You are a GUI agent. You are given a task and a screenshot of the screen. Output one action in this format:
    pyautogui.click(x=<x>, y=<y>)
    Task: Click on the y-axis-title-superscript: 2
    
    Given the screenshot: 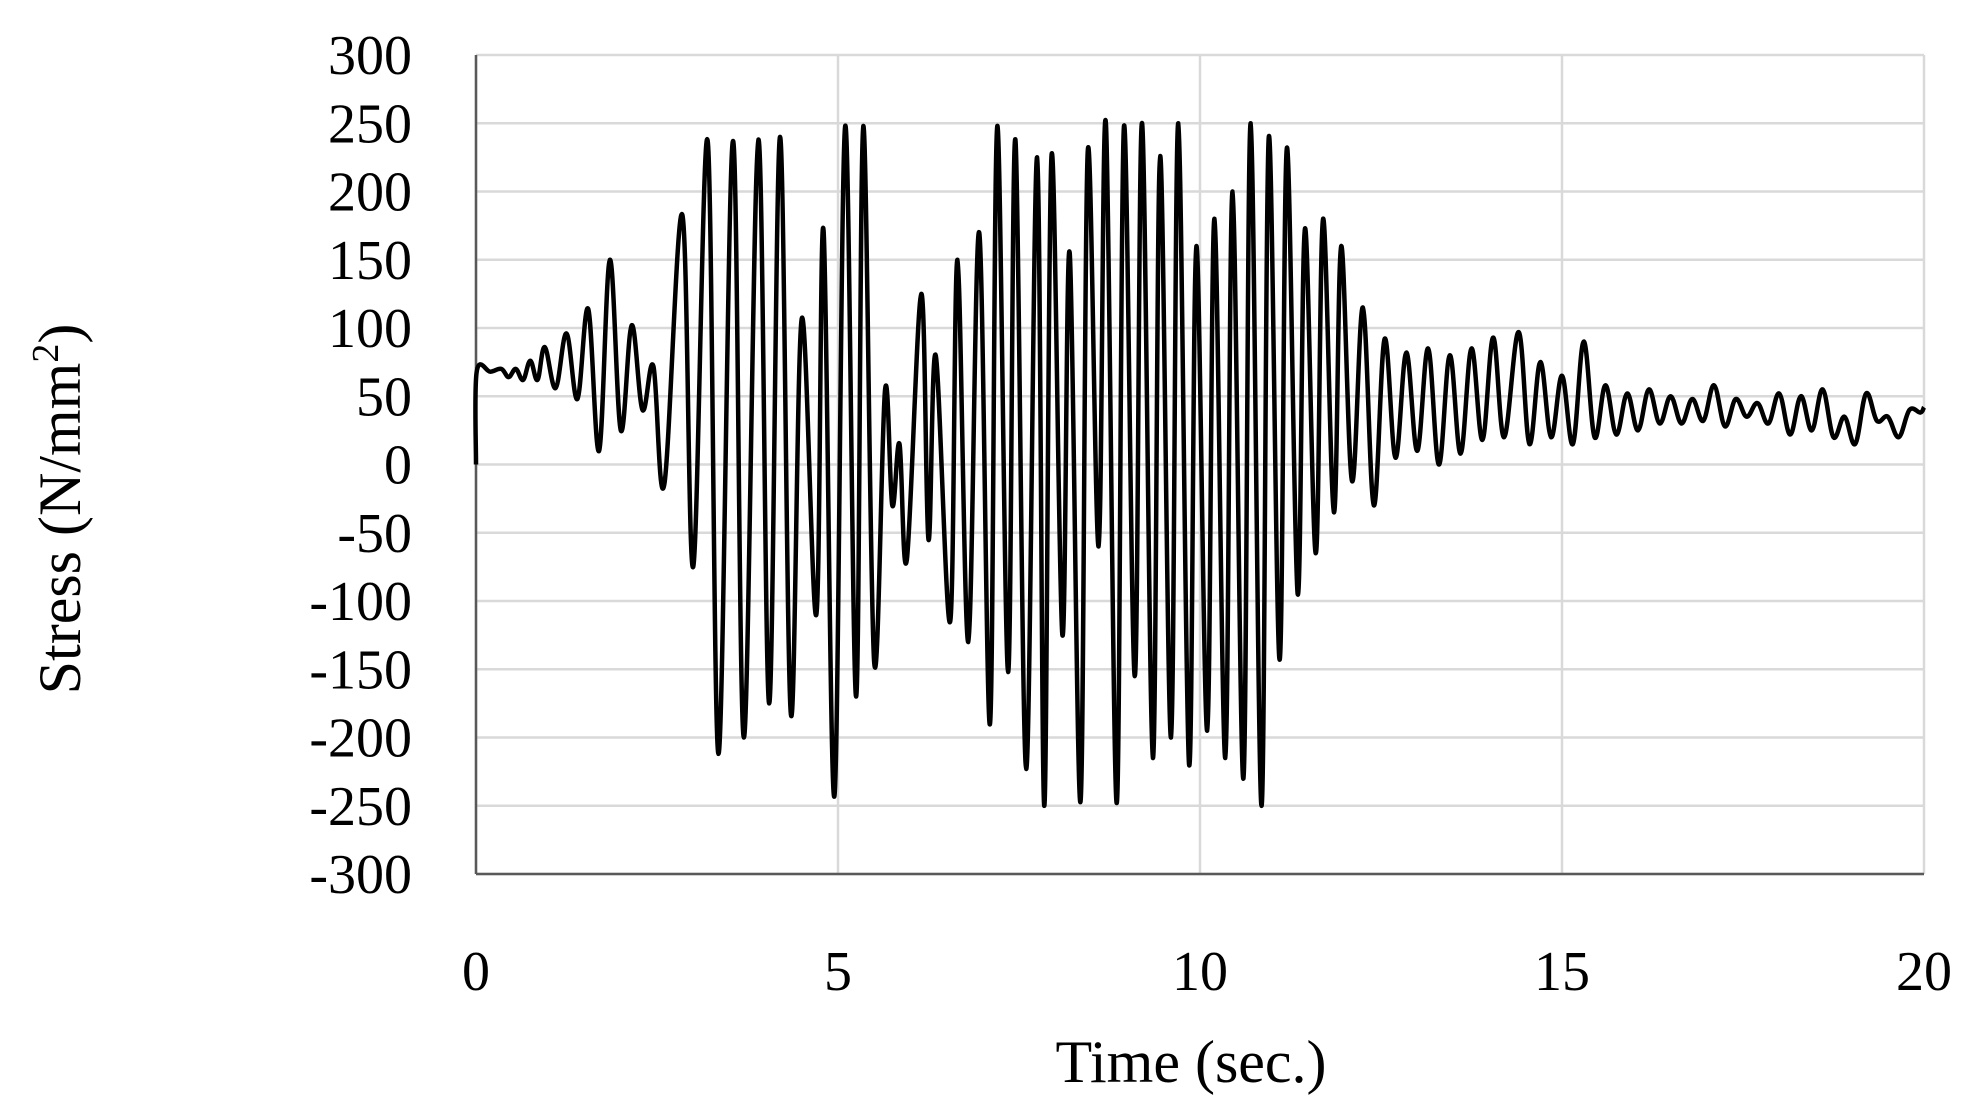 What is the action you would take?
    pyautogui.click(x=46, y=353)
    